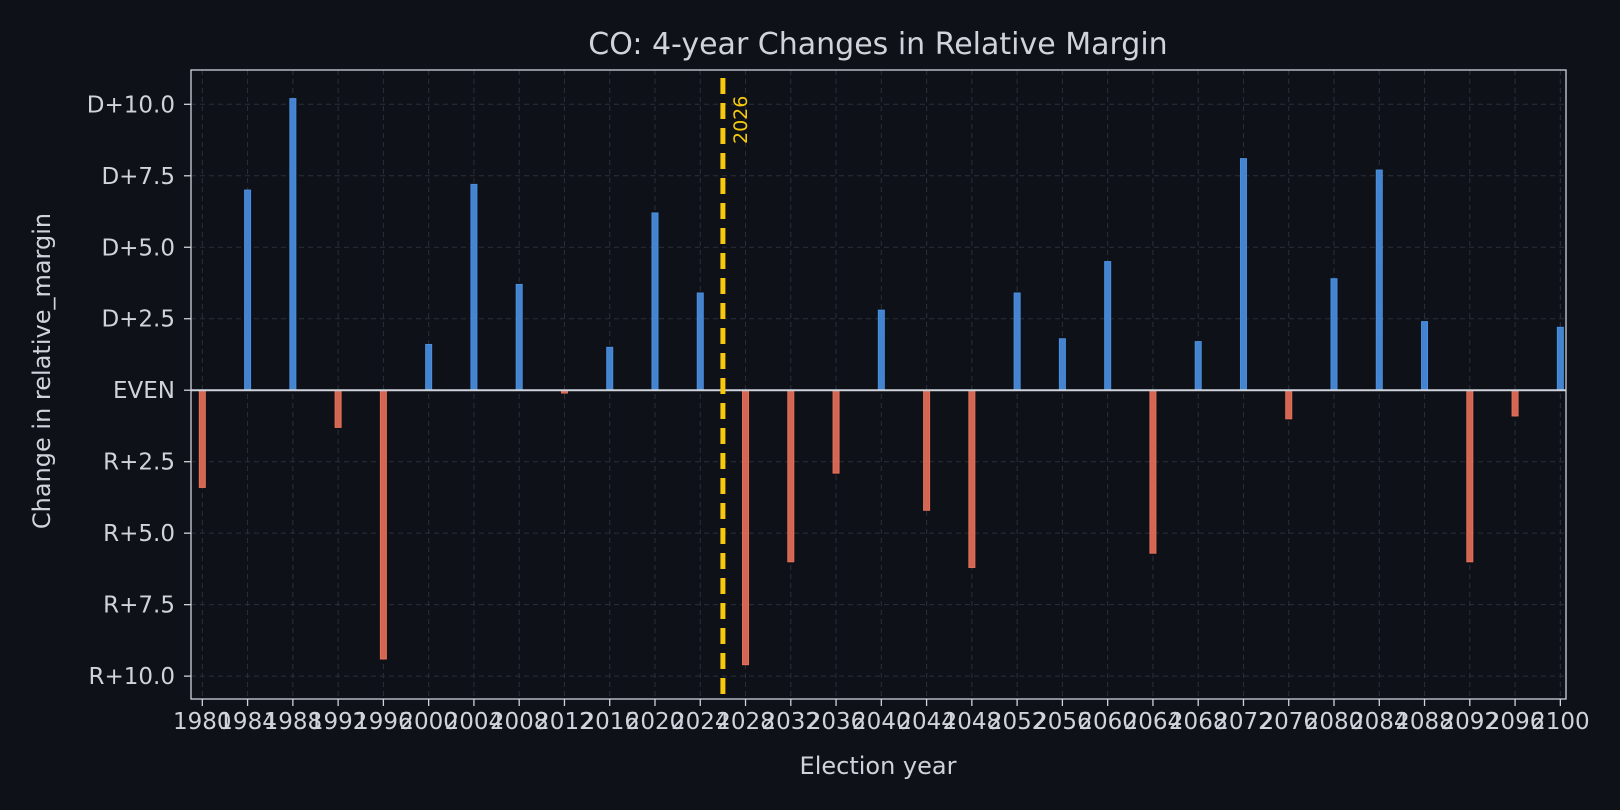 This screenshot has height=810, width=1620. I want to click on bar-1988, so click(293, 244).